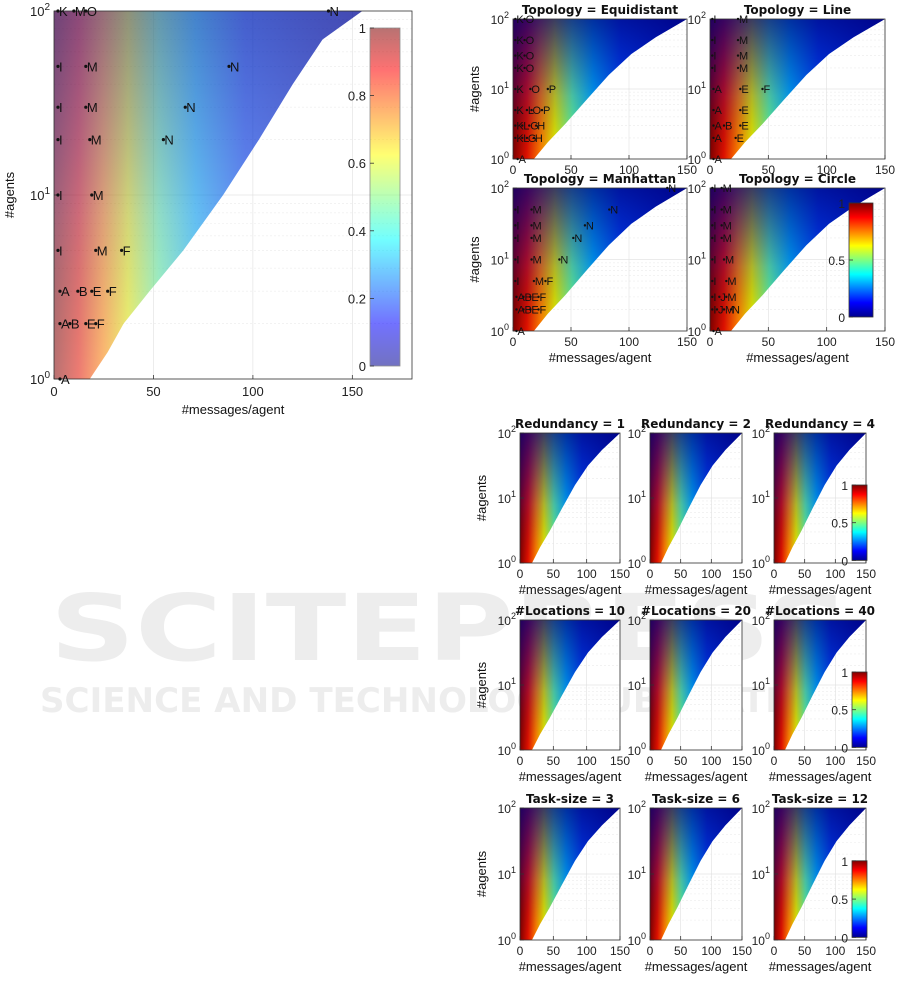  Describe the element at coordinates (535, 90) in the screenshot. I see `marker-labels: KOKOKOKOKOPKLOPKLGHKLGHA` at that location.